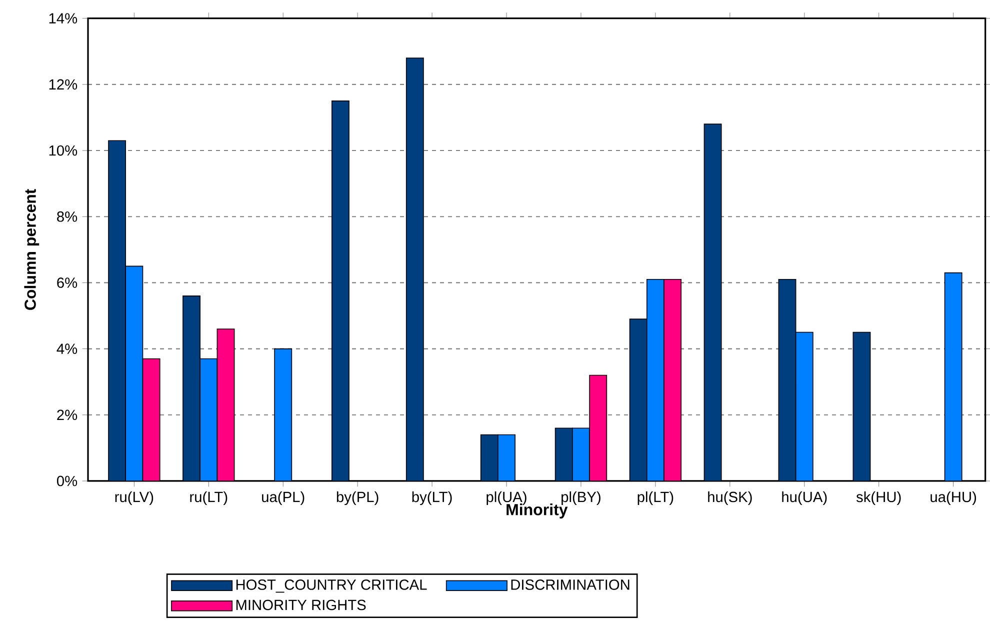 The image size is (990, 627). What do you see at coordinates (432, 498) in the screenshot?
I see `x-tick-label: by(LT)` at bounding box center [432, 498].